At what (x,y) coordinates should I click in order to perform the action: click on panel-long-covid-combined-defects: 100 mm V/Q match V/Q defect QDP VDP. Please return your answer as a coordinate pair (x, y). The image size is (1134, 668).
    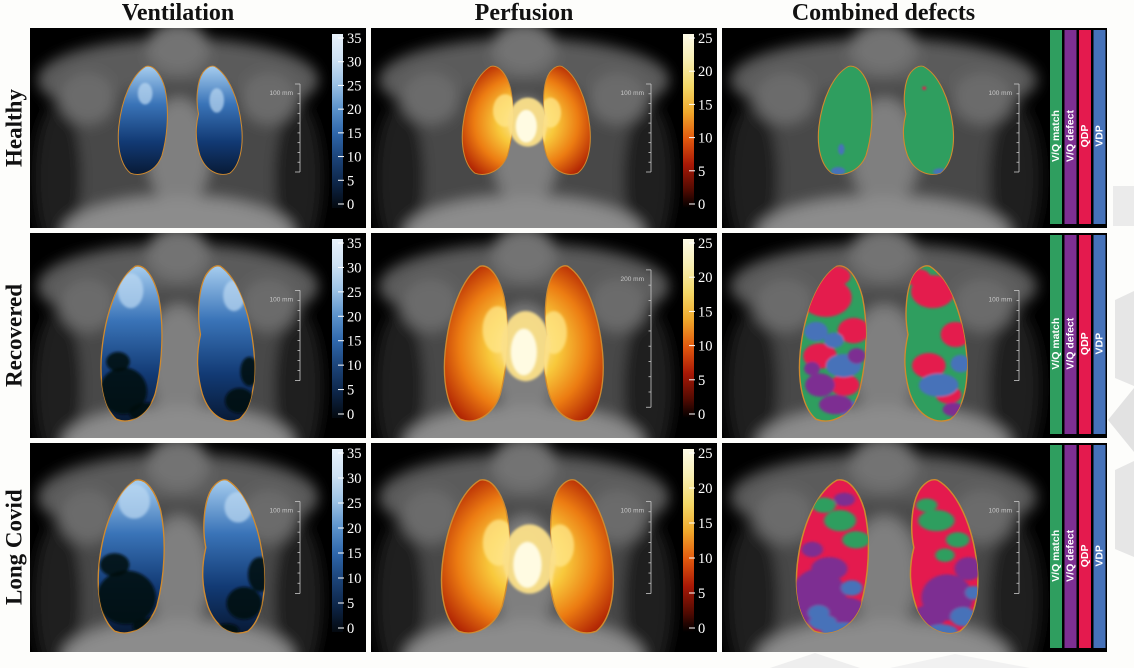
    Looking at the image, I should click on (914, 547).